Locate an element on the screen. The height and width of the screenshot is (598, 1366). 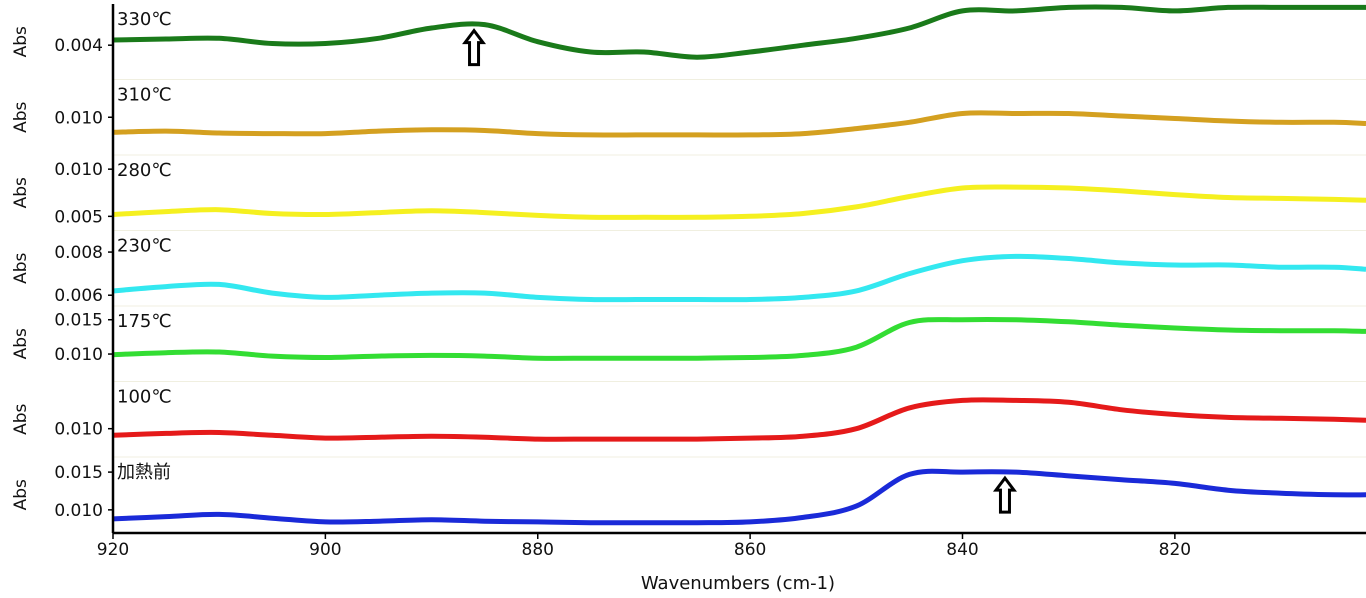
temperature-label: 230℃ is located at coordinates (144, 246).